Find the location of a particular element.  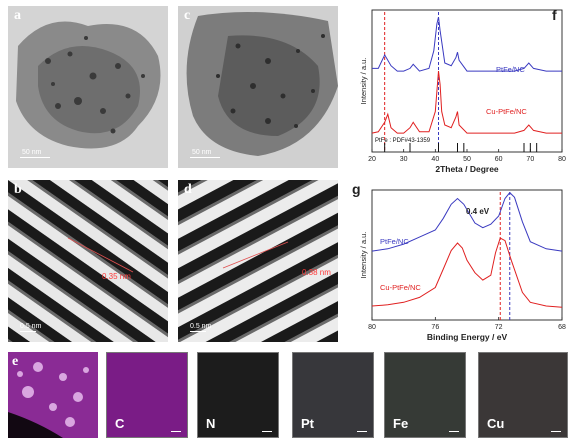

scale-label-b: 0.5 nm is located at coordinates (31, 326).